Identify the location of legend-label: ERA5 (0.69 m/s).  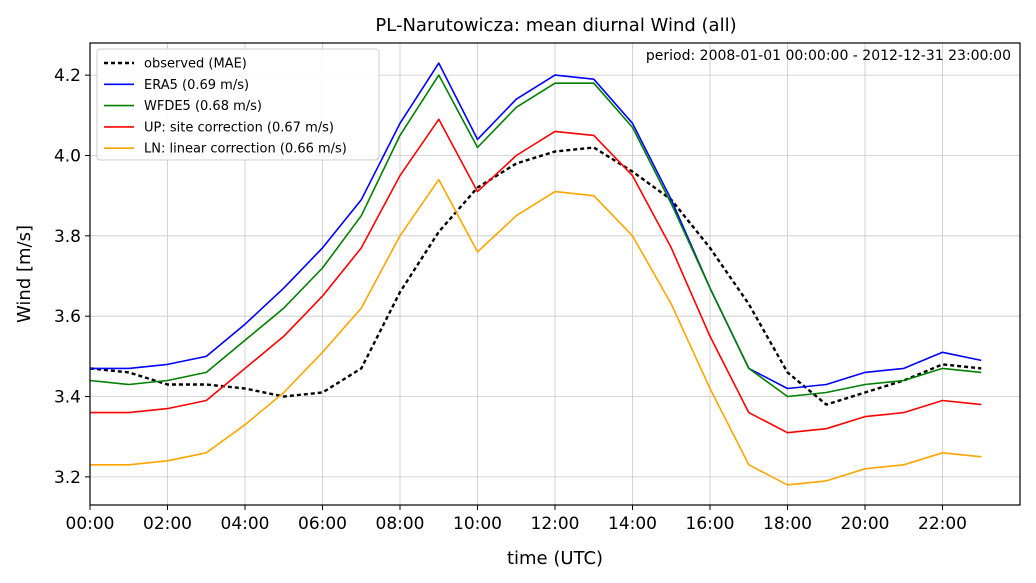
(196, 85).